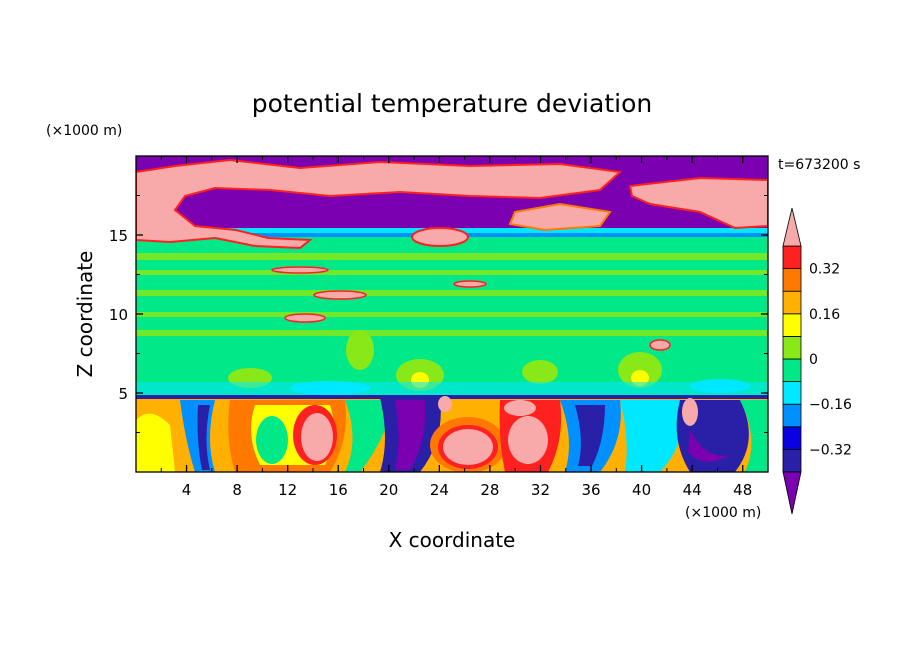 The width and height of the screenshot is (904, 654). Describe the element at coordinates (452, 294) in the screenshot. I see `field-middle-bands` at that location.